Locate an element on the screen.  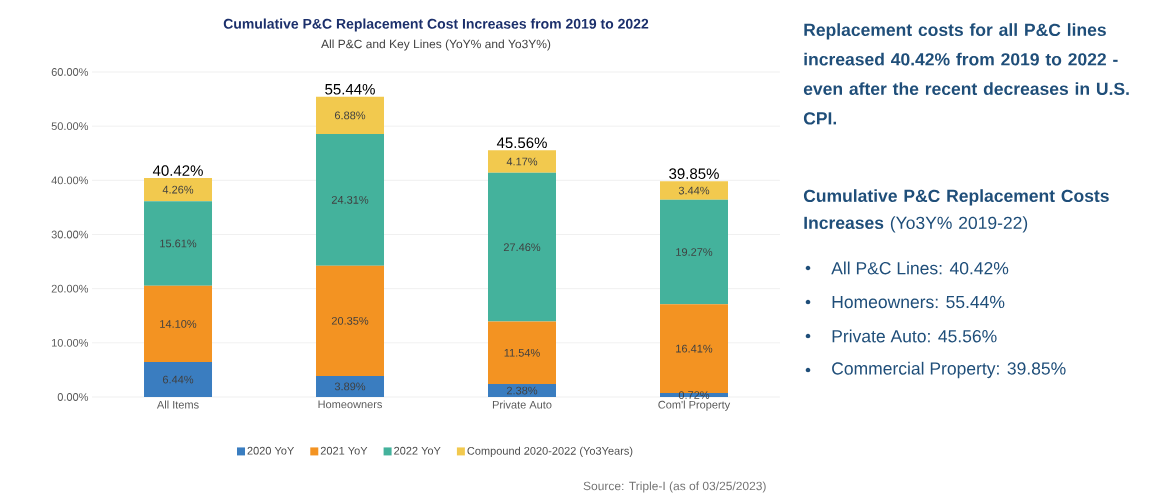
data-label: 27.46% is located at coordinates (522, 247).